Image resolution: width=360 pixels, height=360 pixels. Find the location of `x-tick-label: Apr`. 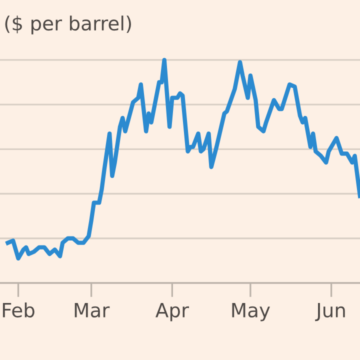

x-tick-label: Apr is located at coordinates (172, 312).